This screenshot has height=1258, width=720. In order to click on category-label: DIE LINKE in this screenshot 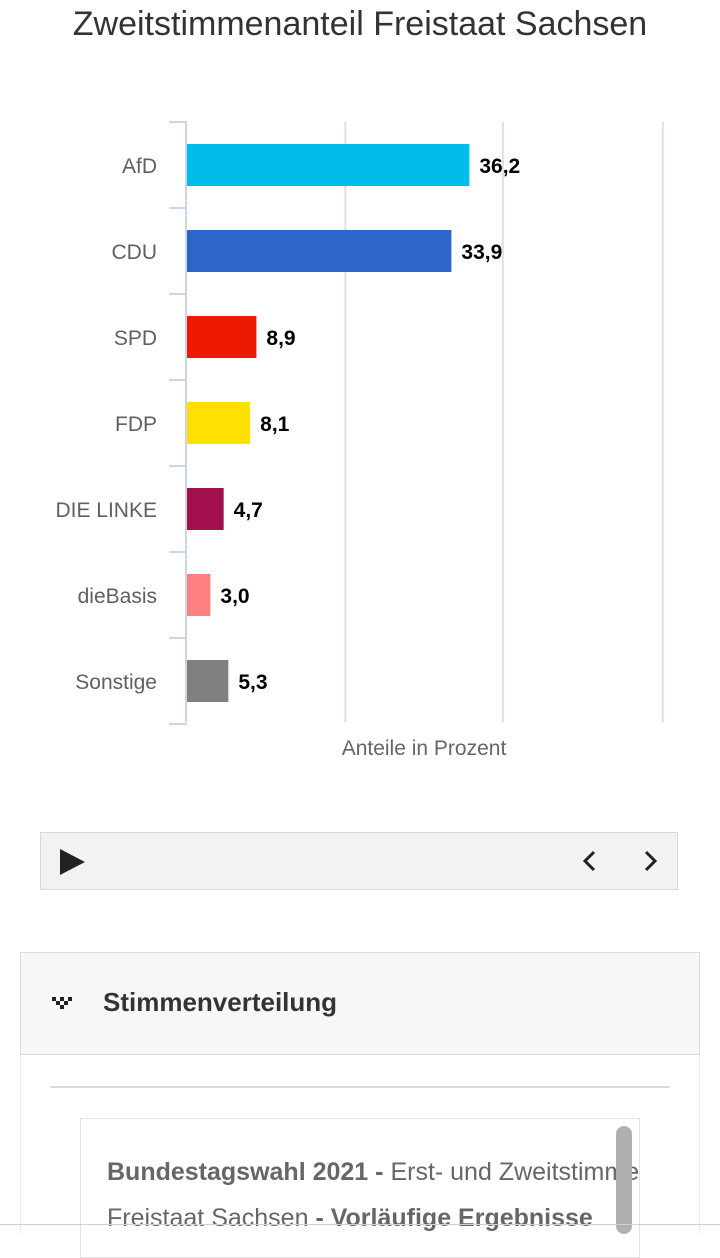, I will do `click(106, 510)`.